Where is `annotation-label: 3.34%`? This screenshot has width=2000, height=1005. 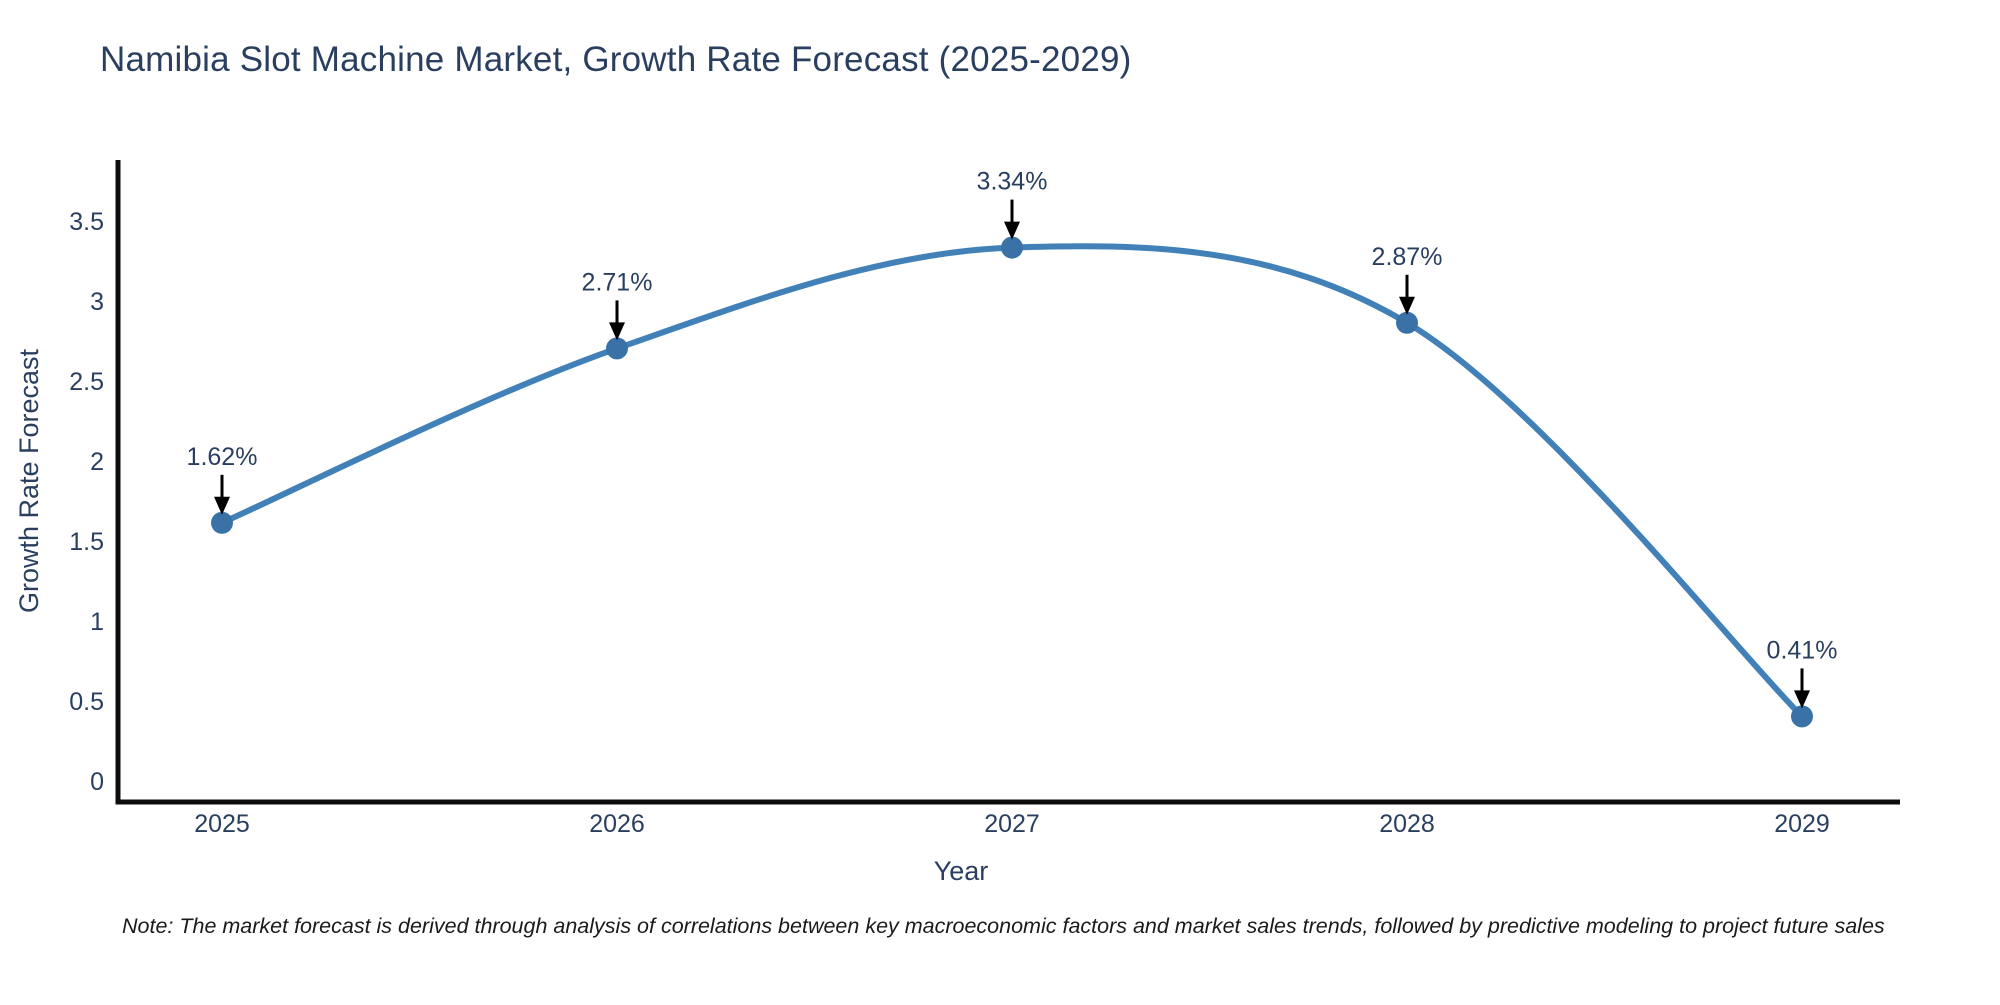 annotation-label: 3.34% is located at coordinates (1012, 182).